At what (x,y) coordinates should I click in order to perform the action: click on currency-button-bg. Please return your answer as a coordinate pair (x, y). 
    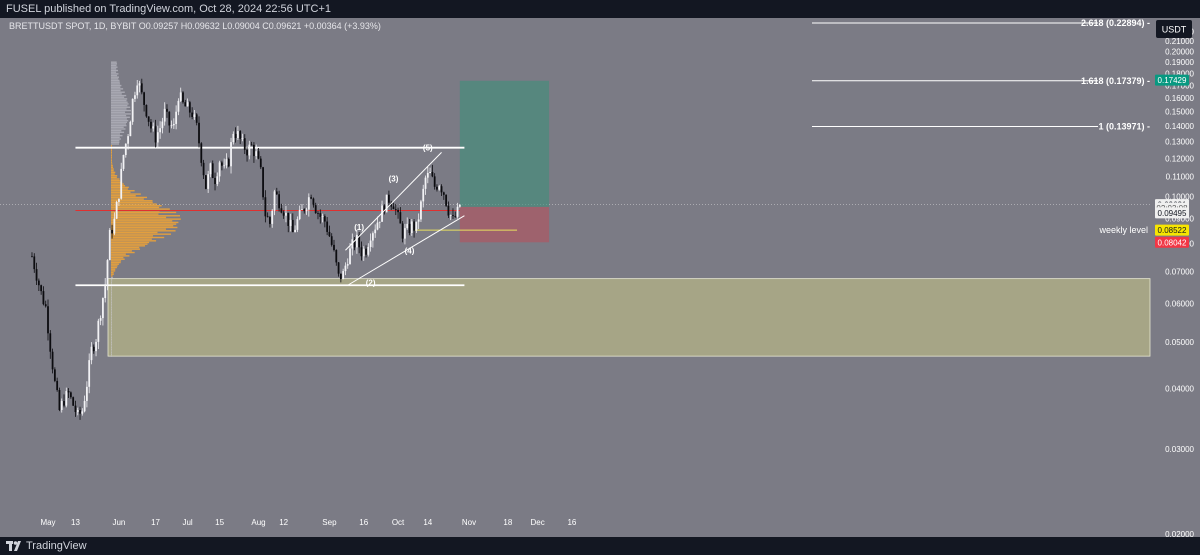
    Looking at the image, I should click on (1174, 29).